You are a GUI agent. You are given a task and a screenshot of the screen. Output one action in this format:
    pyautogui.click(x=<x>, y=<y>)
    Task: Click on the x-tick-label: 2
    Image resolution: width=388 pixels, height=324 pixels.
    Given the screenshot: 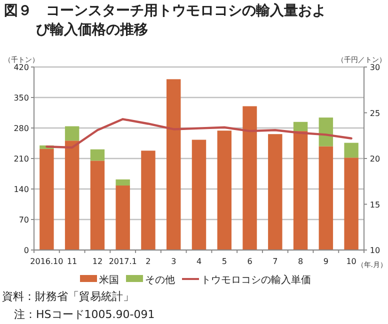 What is the action you would take?
    pyautogui.click(x=148, y=261)
    